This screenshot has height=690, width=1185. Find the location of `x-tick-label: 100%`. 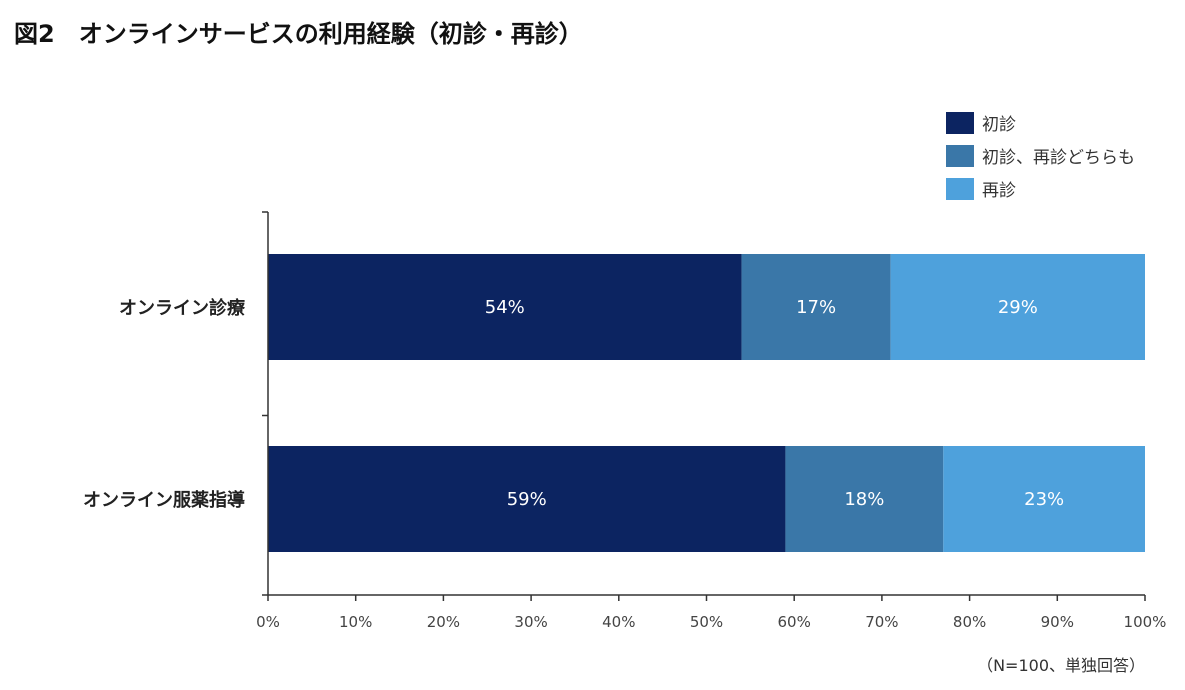

x-tick-label: 100% is located at coordinates (1145, 622).